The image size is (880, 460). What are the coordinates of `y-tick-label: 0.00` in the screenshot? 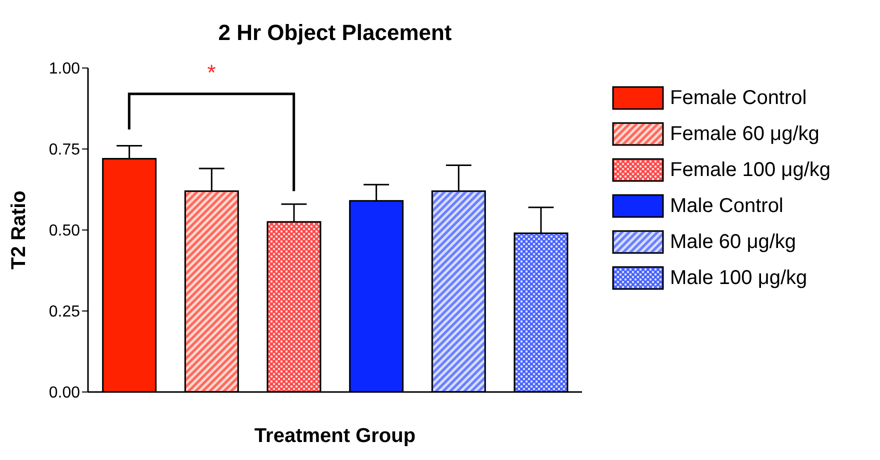 It's located at (64, 393).